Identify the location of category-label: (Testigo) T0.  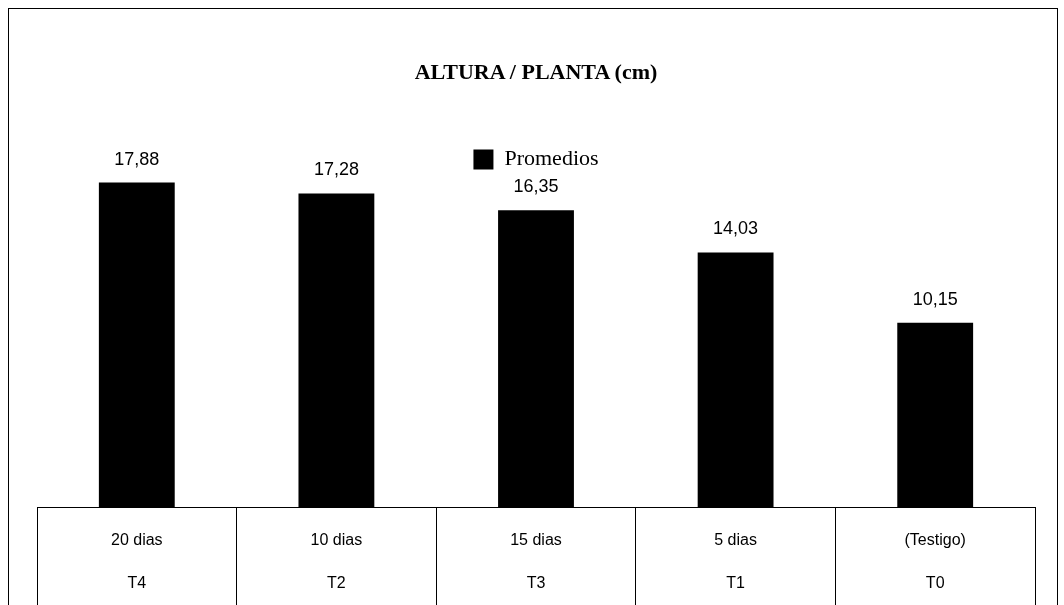
(935, 561).